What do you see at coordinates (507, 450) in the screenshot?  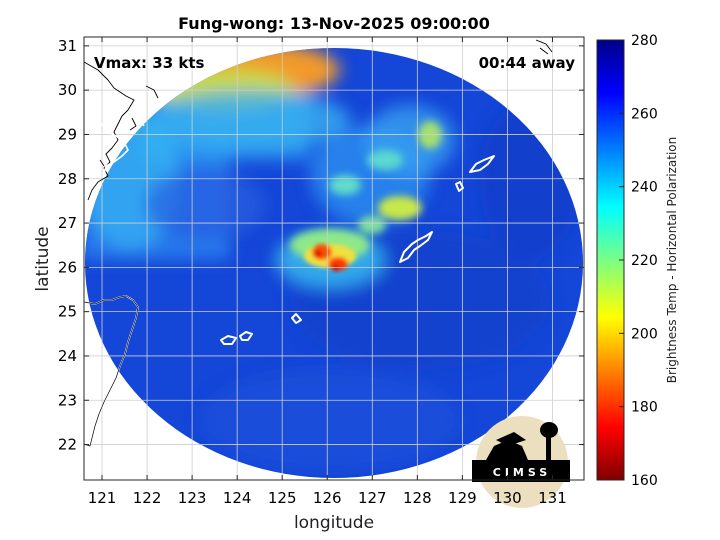 I see `logo-dish-left` at bounding box center [507, 450].